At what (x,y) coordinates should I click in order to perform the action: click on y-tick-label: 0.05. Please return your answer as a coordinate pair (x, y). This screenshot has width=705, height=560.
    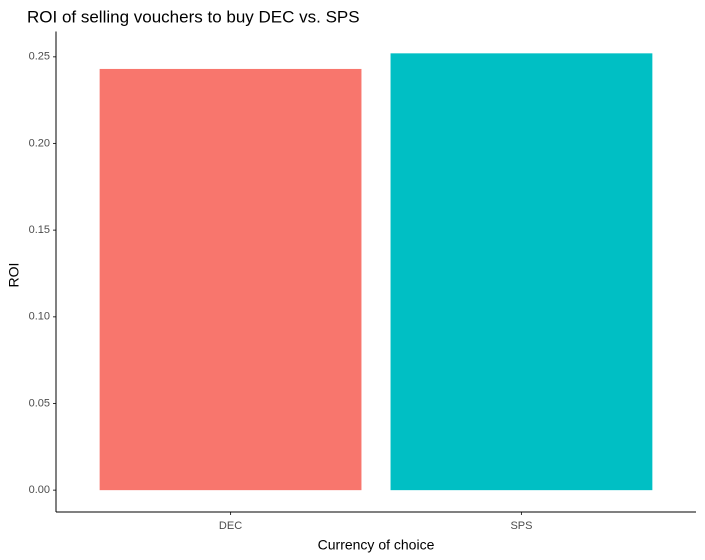
    Looking at the image, I should click on (39, 403).